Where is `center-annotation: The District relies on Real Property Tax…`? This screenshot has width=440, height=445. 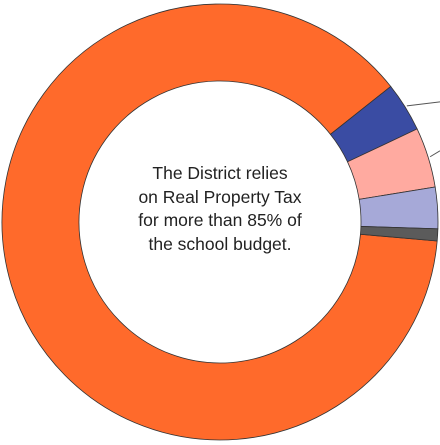
center-annotation: The District relies on Real Property Tax… is located at coordinates (220, 209).